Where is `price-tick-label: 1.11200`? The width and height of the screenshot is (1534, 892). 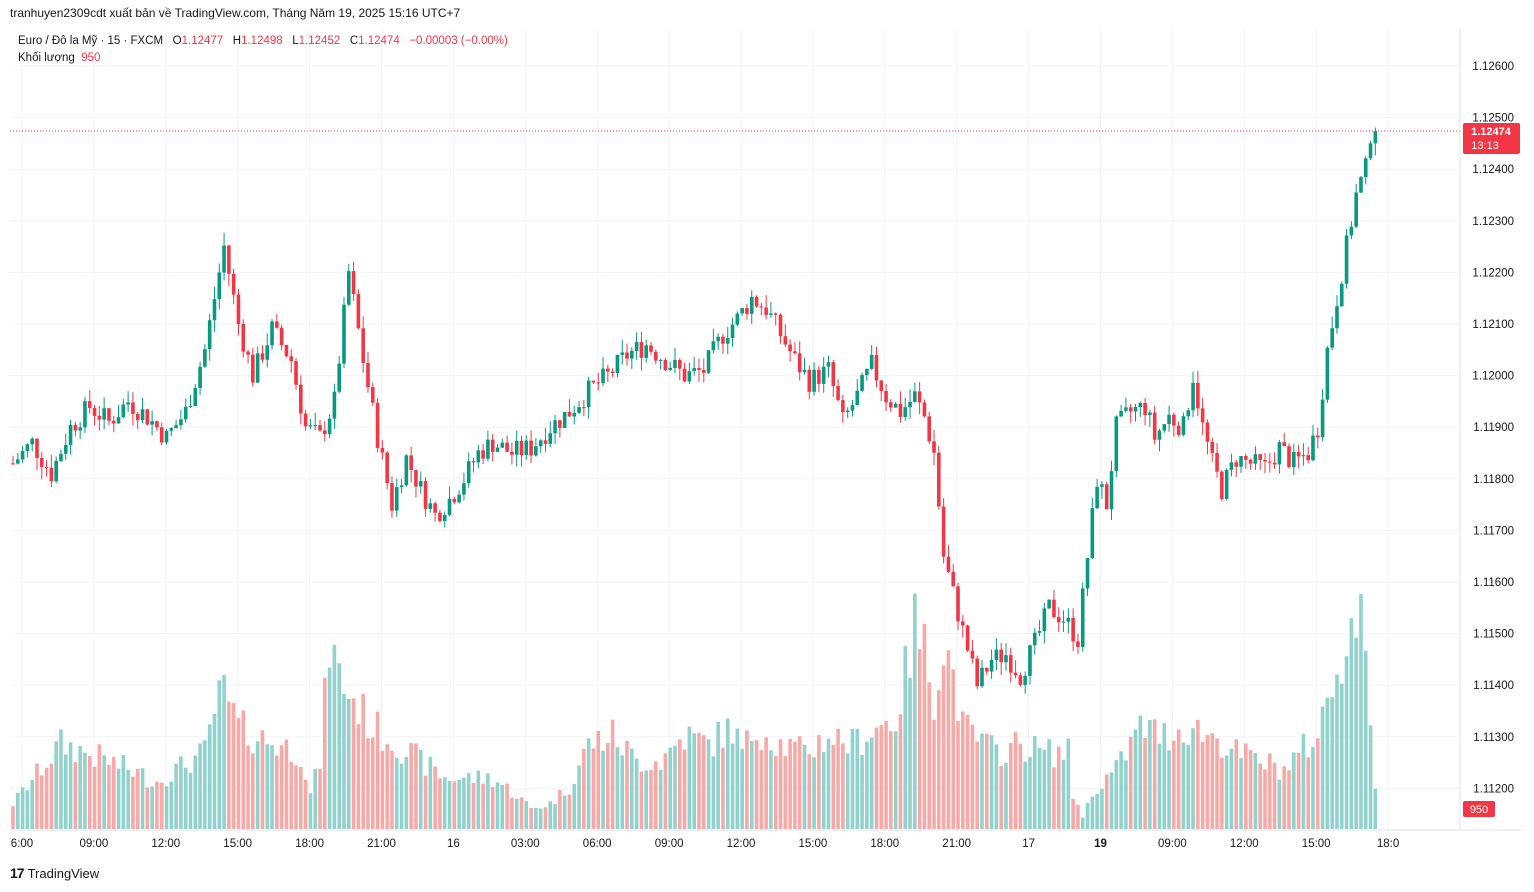
price-tick-label: 1.11200 is located at coordinates (1493, 789).